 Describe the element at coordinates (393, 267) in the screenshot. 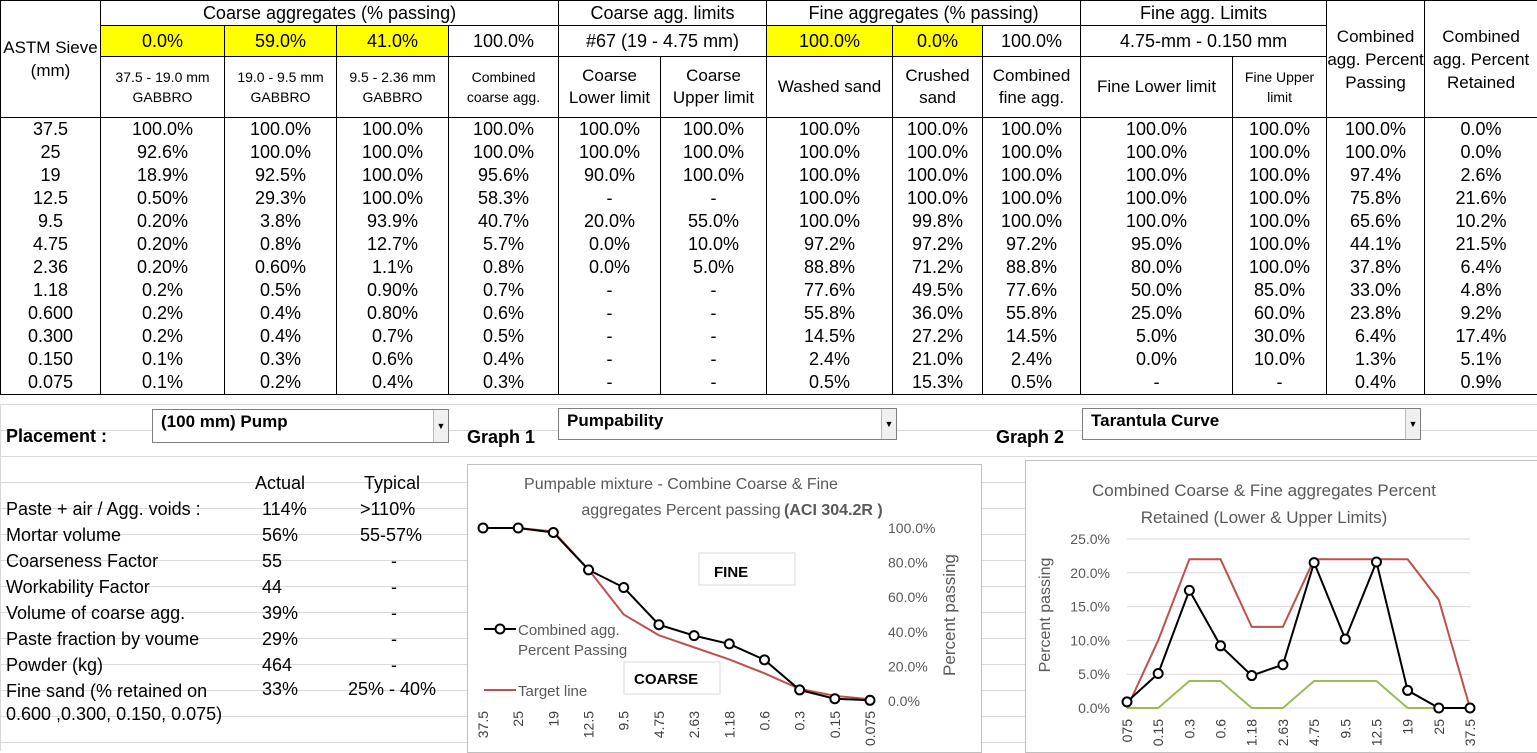

I see `table-cell: 1.1%` at that location.